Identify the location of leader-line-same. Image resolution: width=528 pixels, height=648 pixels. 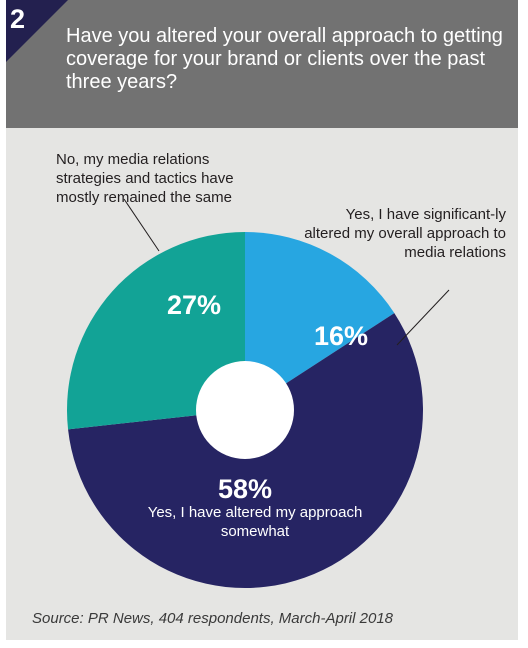
(141, 225).